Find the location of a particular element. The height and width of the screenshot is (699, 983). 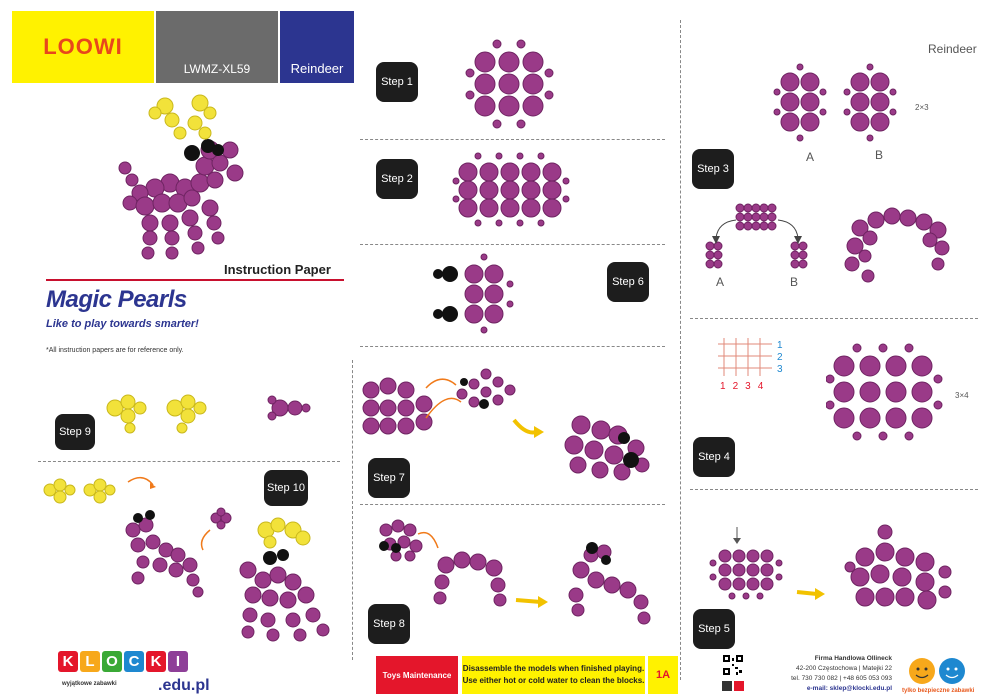

klocki-letter: L is located at coordinates (90, 661).